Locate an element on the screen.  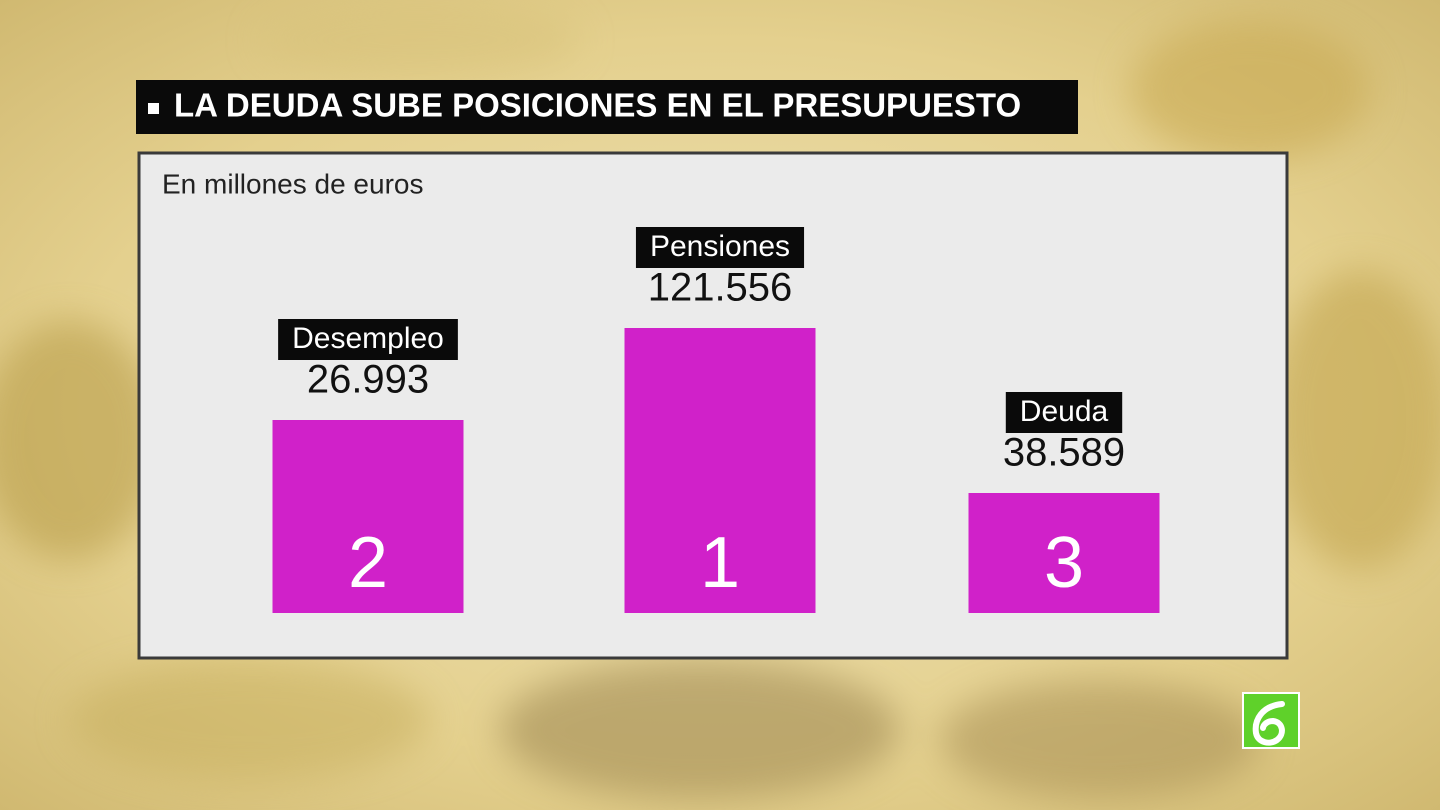
rank-label: 1 is located at coordinates (720, 563).